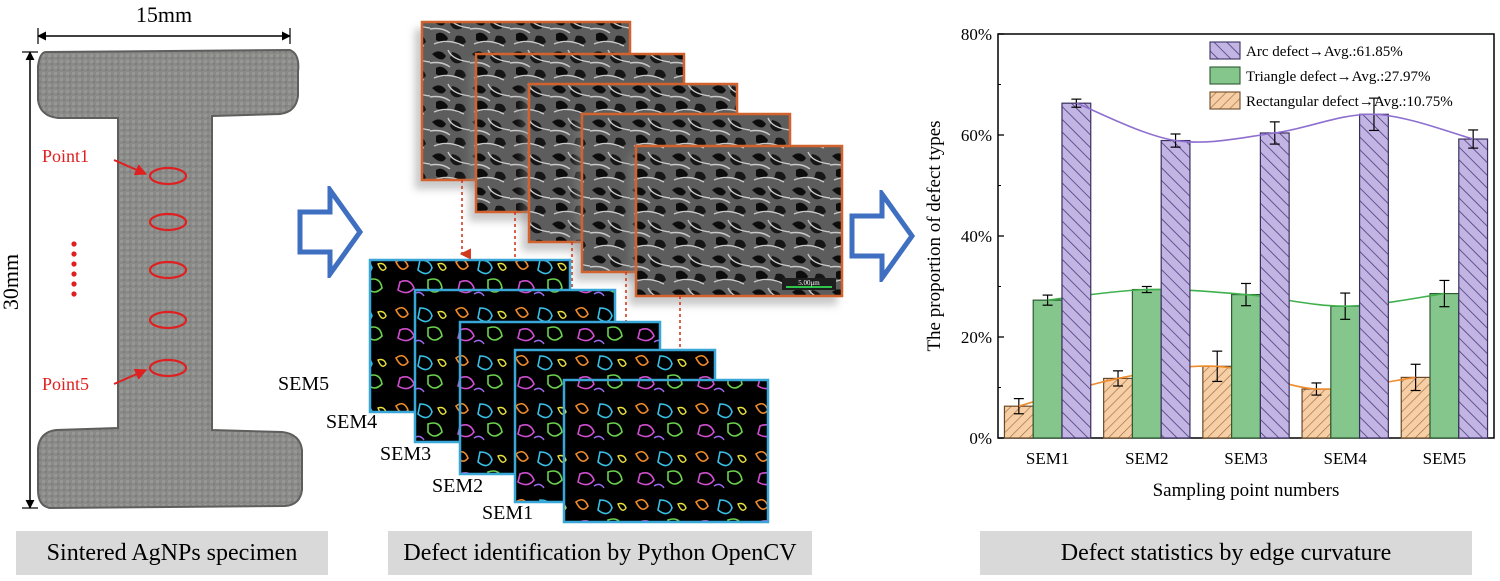  What do you see at coordinates (1324, 52) in the screenshot?
I see `legend-label: Arc defect→Avg.:61.85%` at bounding box center [1324, 52].